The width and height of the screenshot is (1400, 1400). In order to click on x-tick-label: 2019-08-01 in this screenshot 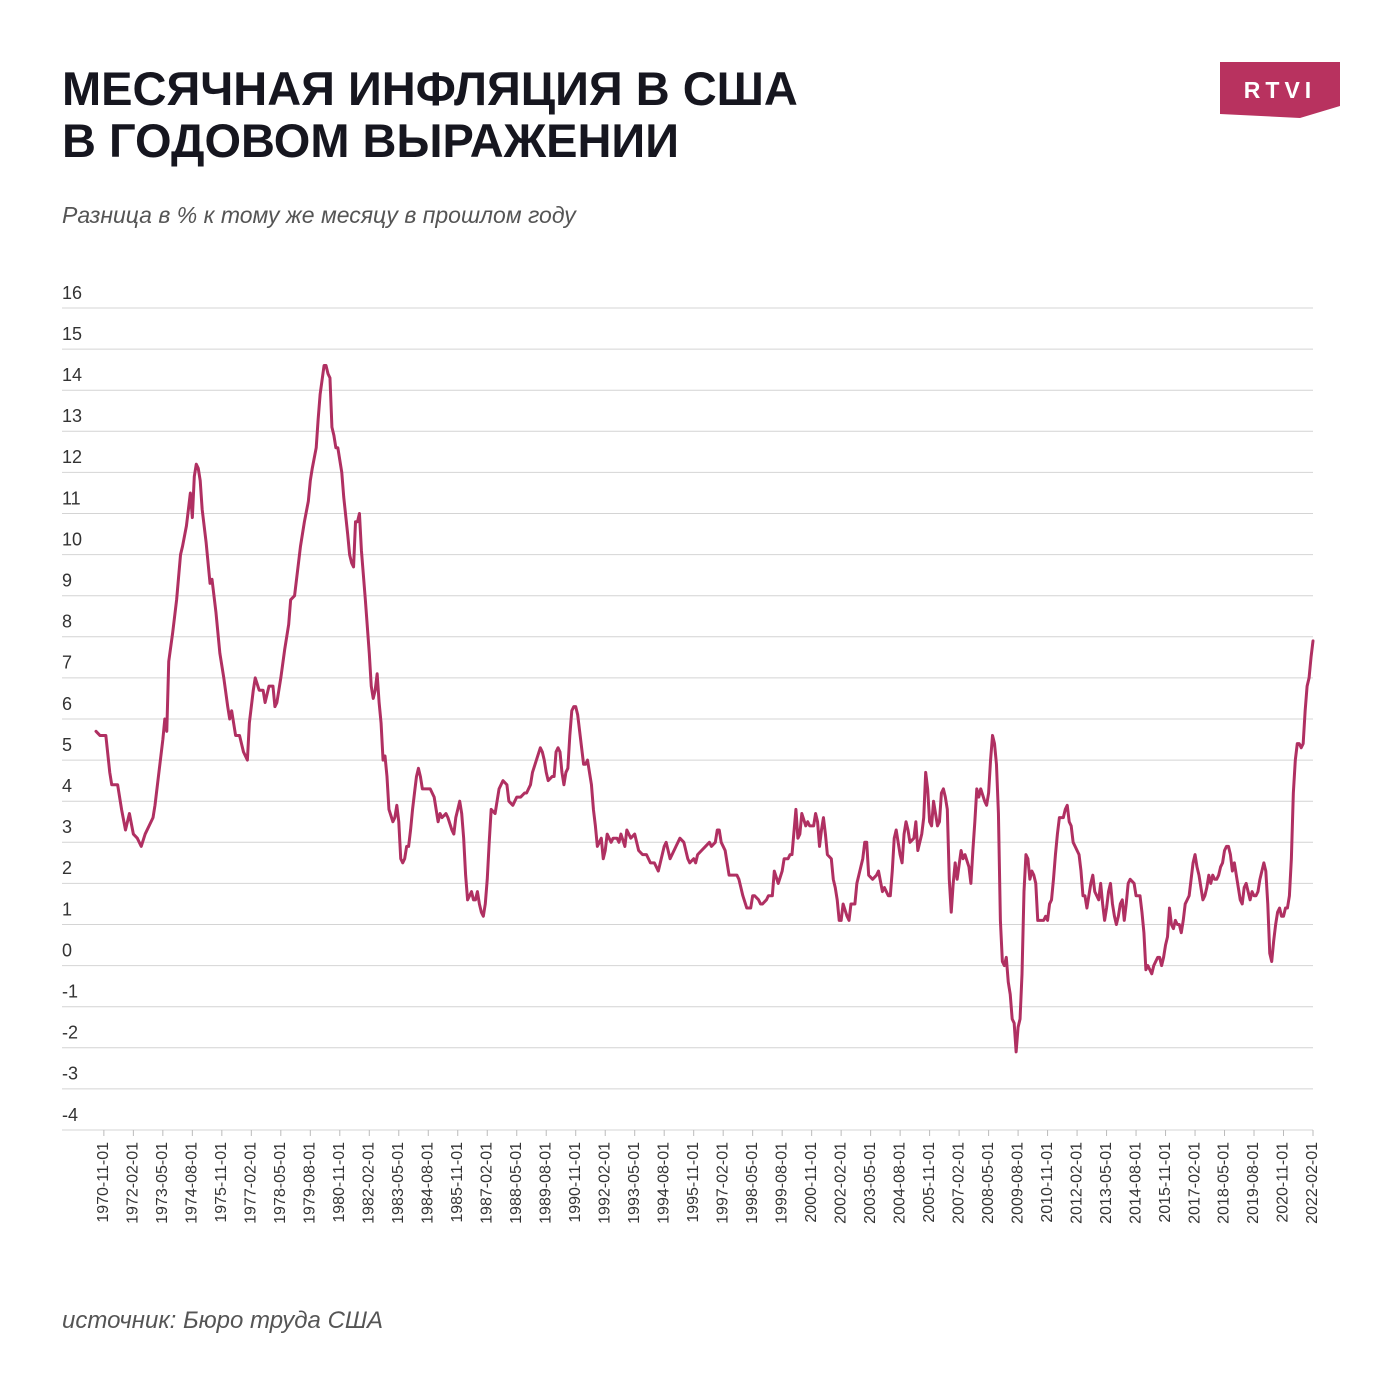, I will do `click(1253, 1183)`.